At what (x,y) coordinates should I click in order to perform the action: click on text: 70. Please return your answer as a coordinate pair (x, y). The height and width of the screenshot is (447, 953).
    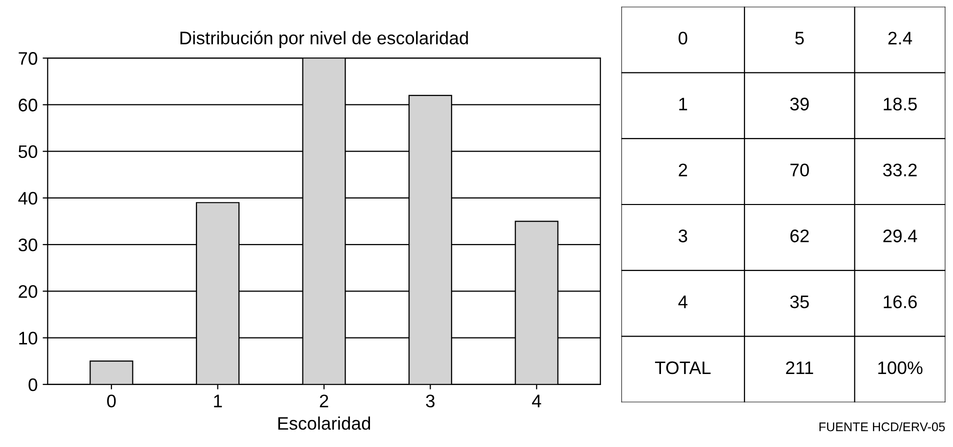
    Looking at the image, I should click on (799, 170).